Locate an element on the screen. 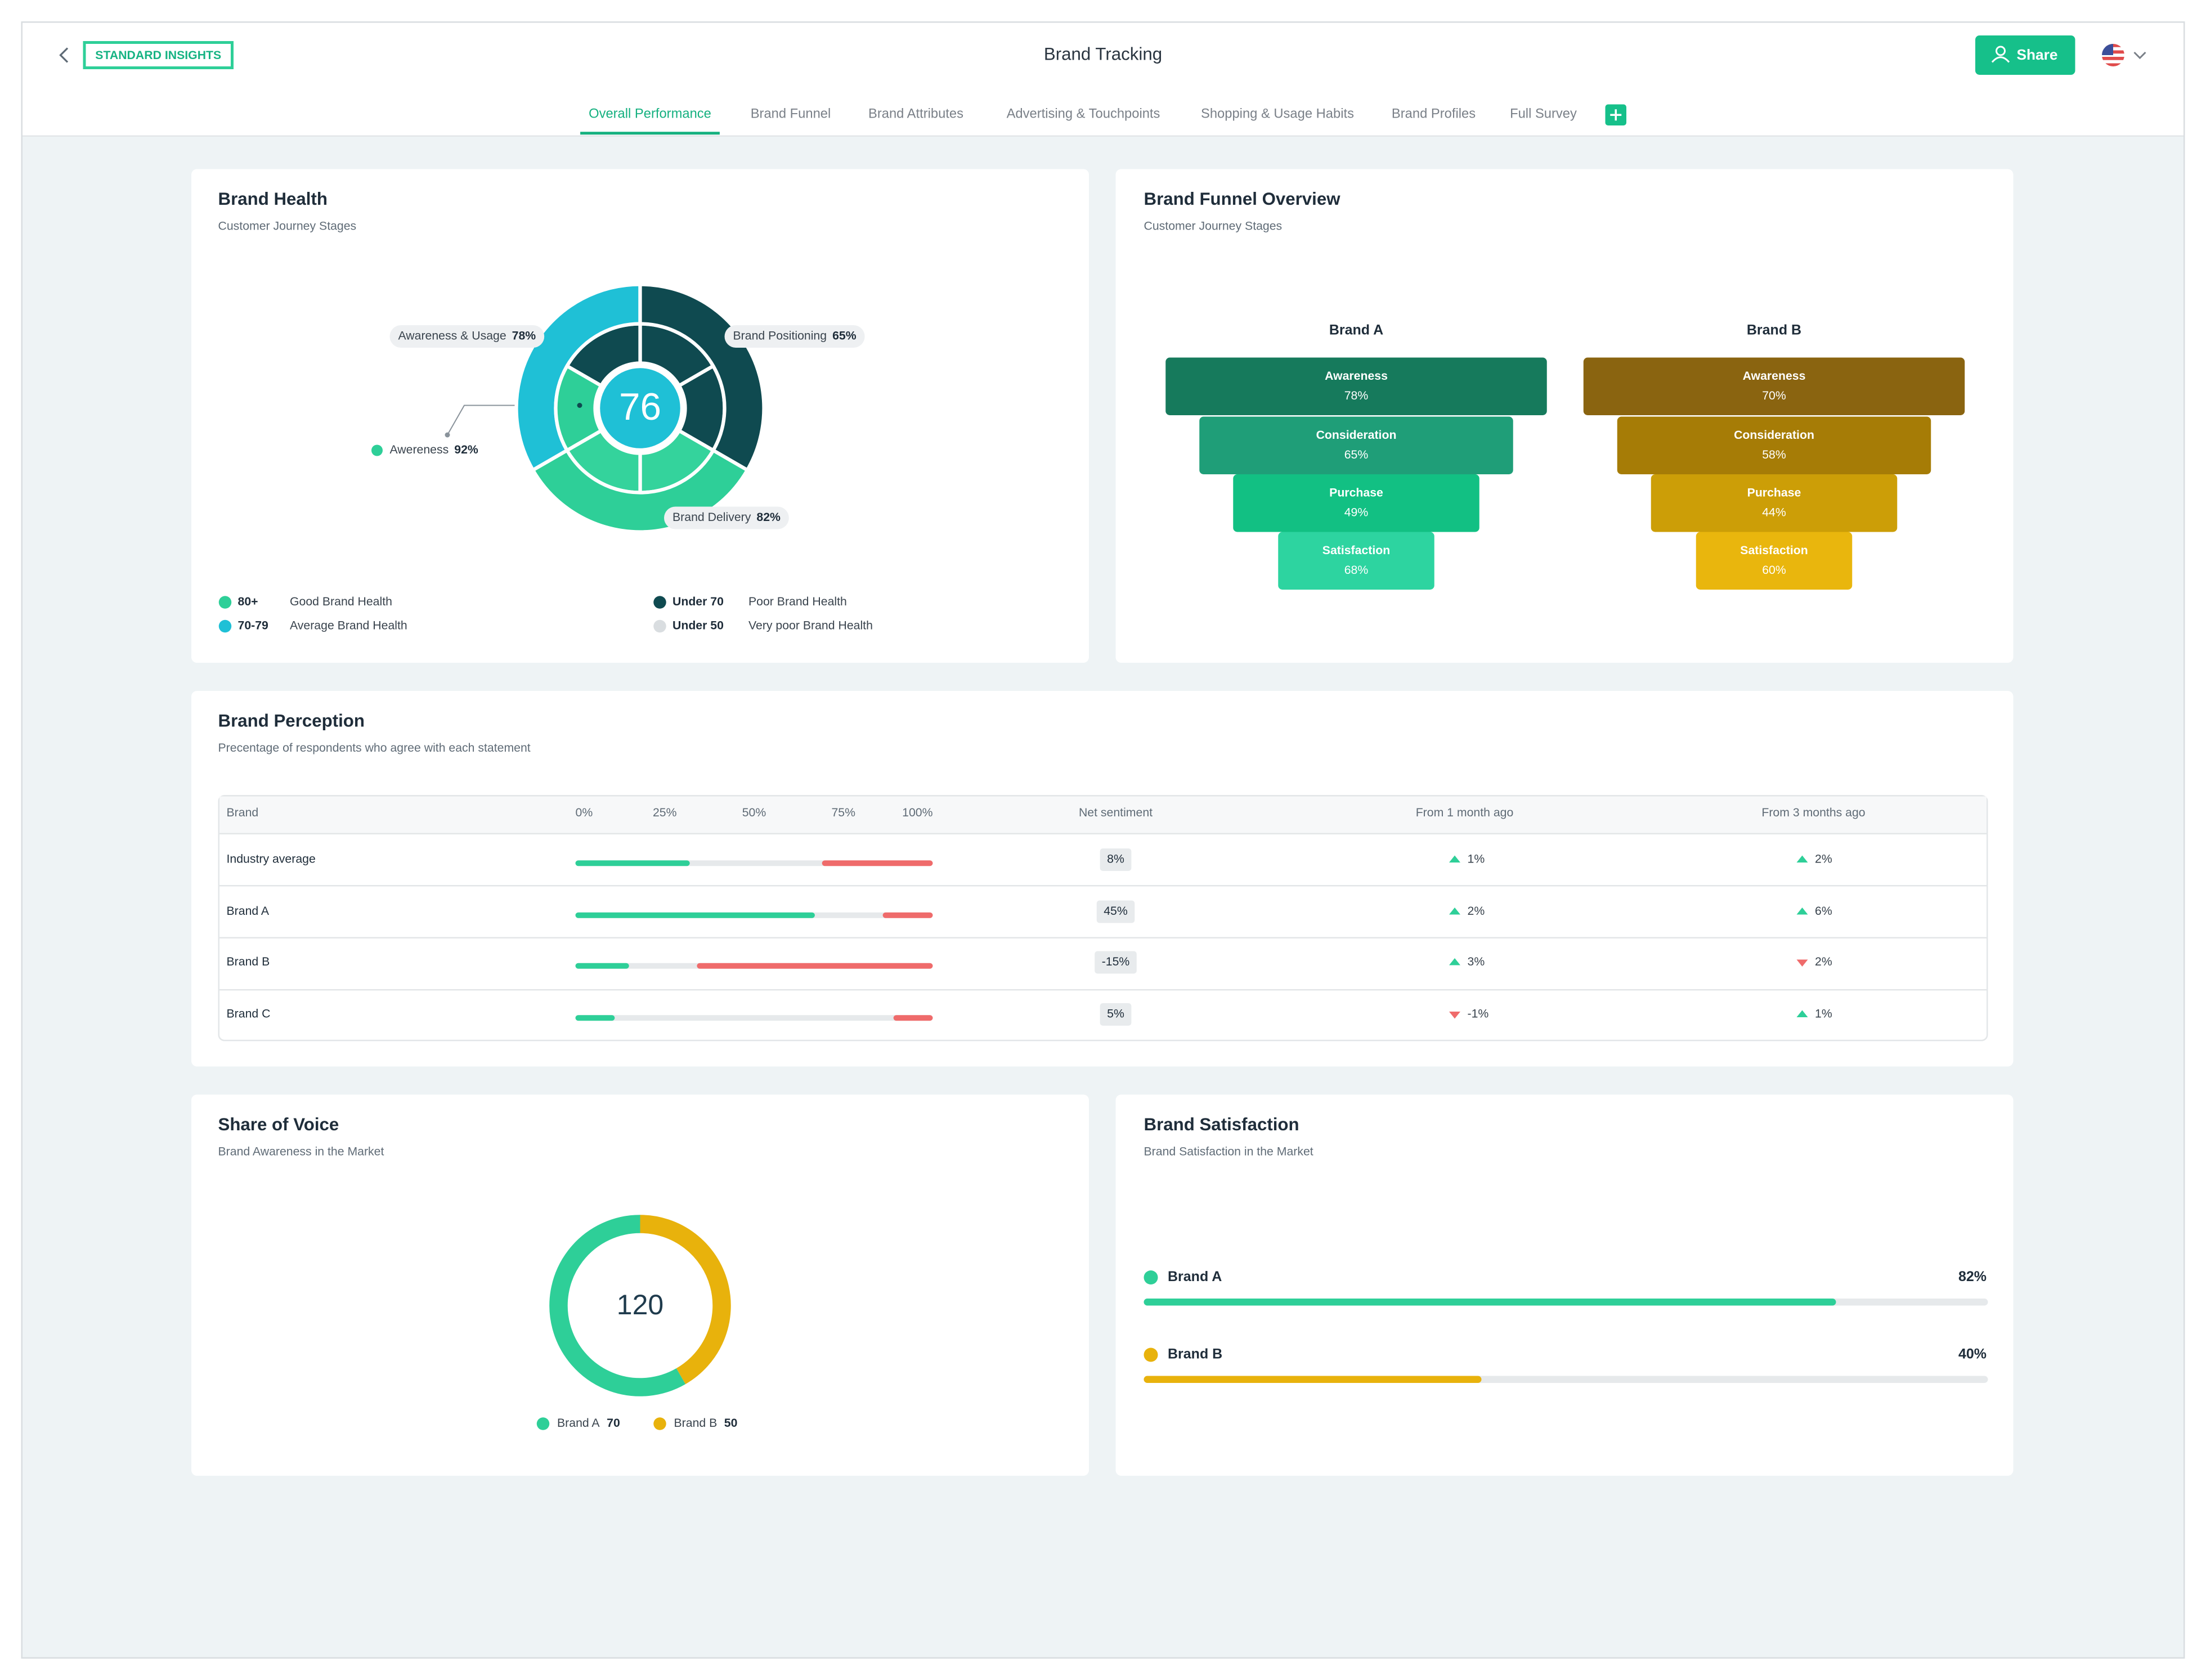 This screenshot has width=2206, height=1680. stage-name: Satisfaction is located at coordinates (1774, 550).